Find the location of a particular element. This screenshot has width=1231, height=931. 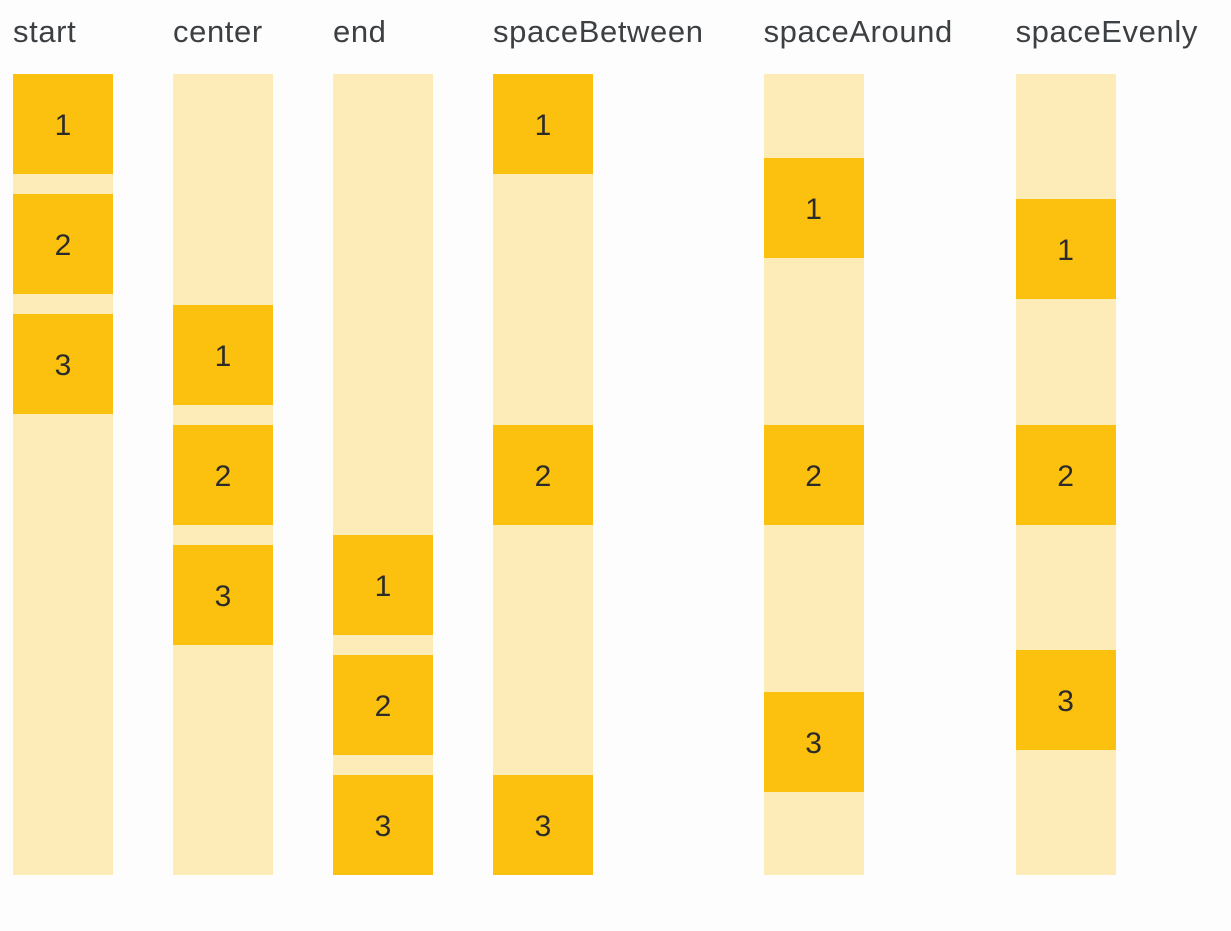

column-label: start is located at coordinates (45, 31).